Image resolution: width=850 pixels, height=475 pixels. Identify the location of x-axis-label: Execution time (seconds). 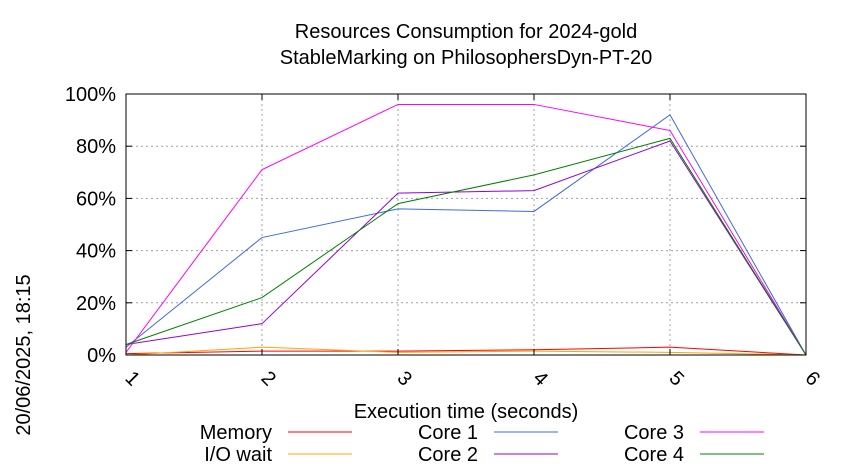
(466, 412).